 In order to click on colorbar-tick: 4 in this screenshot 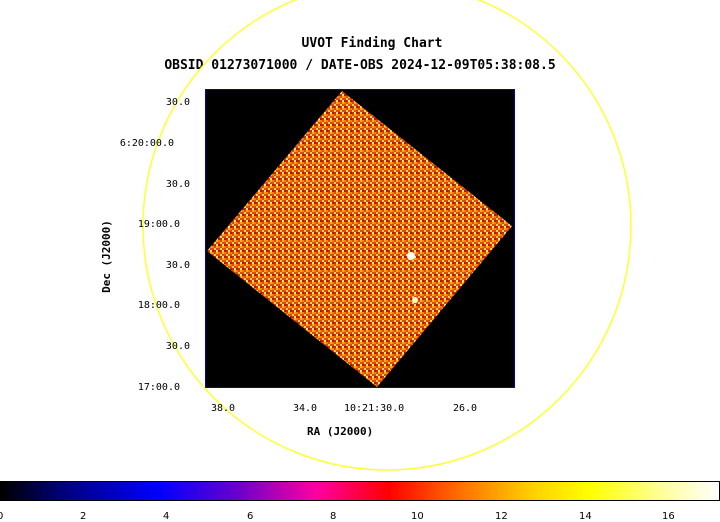, I will do `click(166, 516)`.